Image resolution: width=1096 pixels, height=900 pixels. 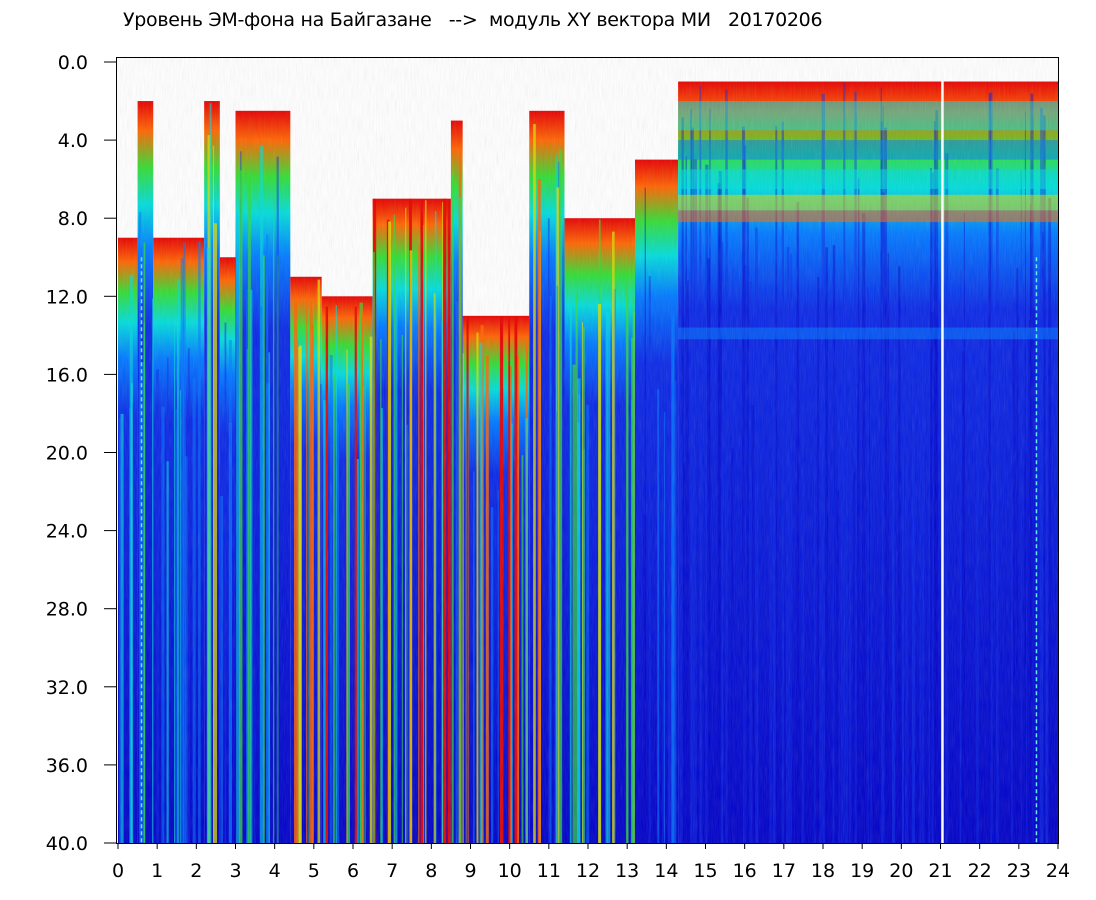 What do you see at coordinates (392, 871) in the screenshot?
I see `x-tick-label: 7` at bounding box center [392, 871].